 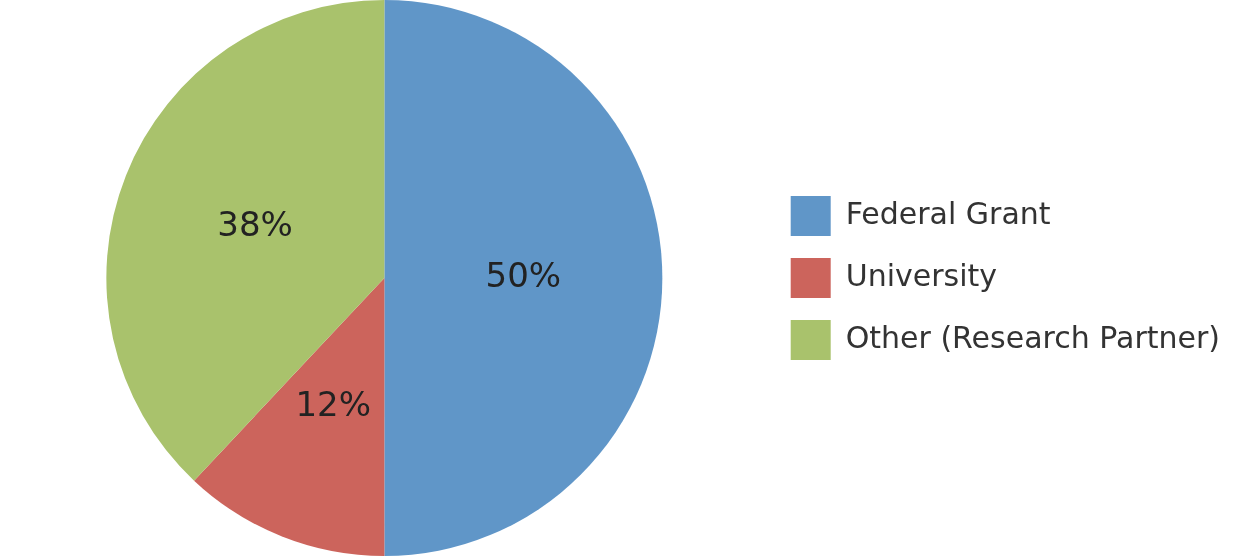 I want to click on legend-label: Federal Grant, so click(x=948, y=213).